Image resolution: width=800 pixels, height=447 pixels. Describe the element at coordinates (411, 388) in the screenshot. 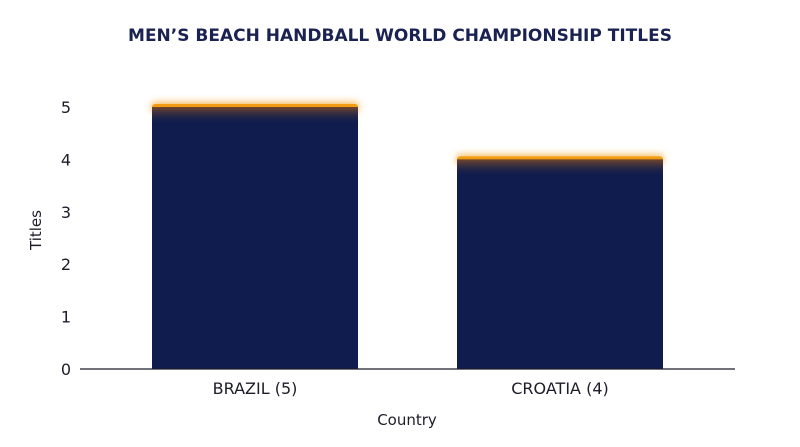

I see `x-axis-categories: BRAZIL (5) CROATIA (4)` at that location.